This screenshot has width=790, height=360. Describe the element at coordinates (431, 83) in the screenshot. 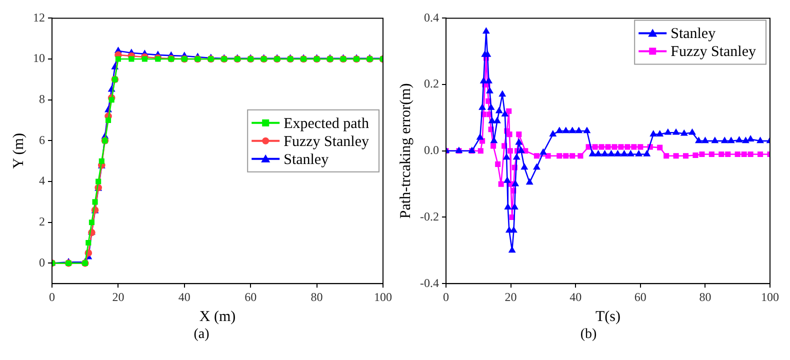

I see `y-tick-label: 0.2` at that location.